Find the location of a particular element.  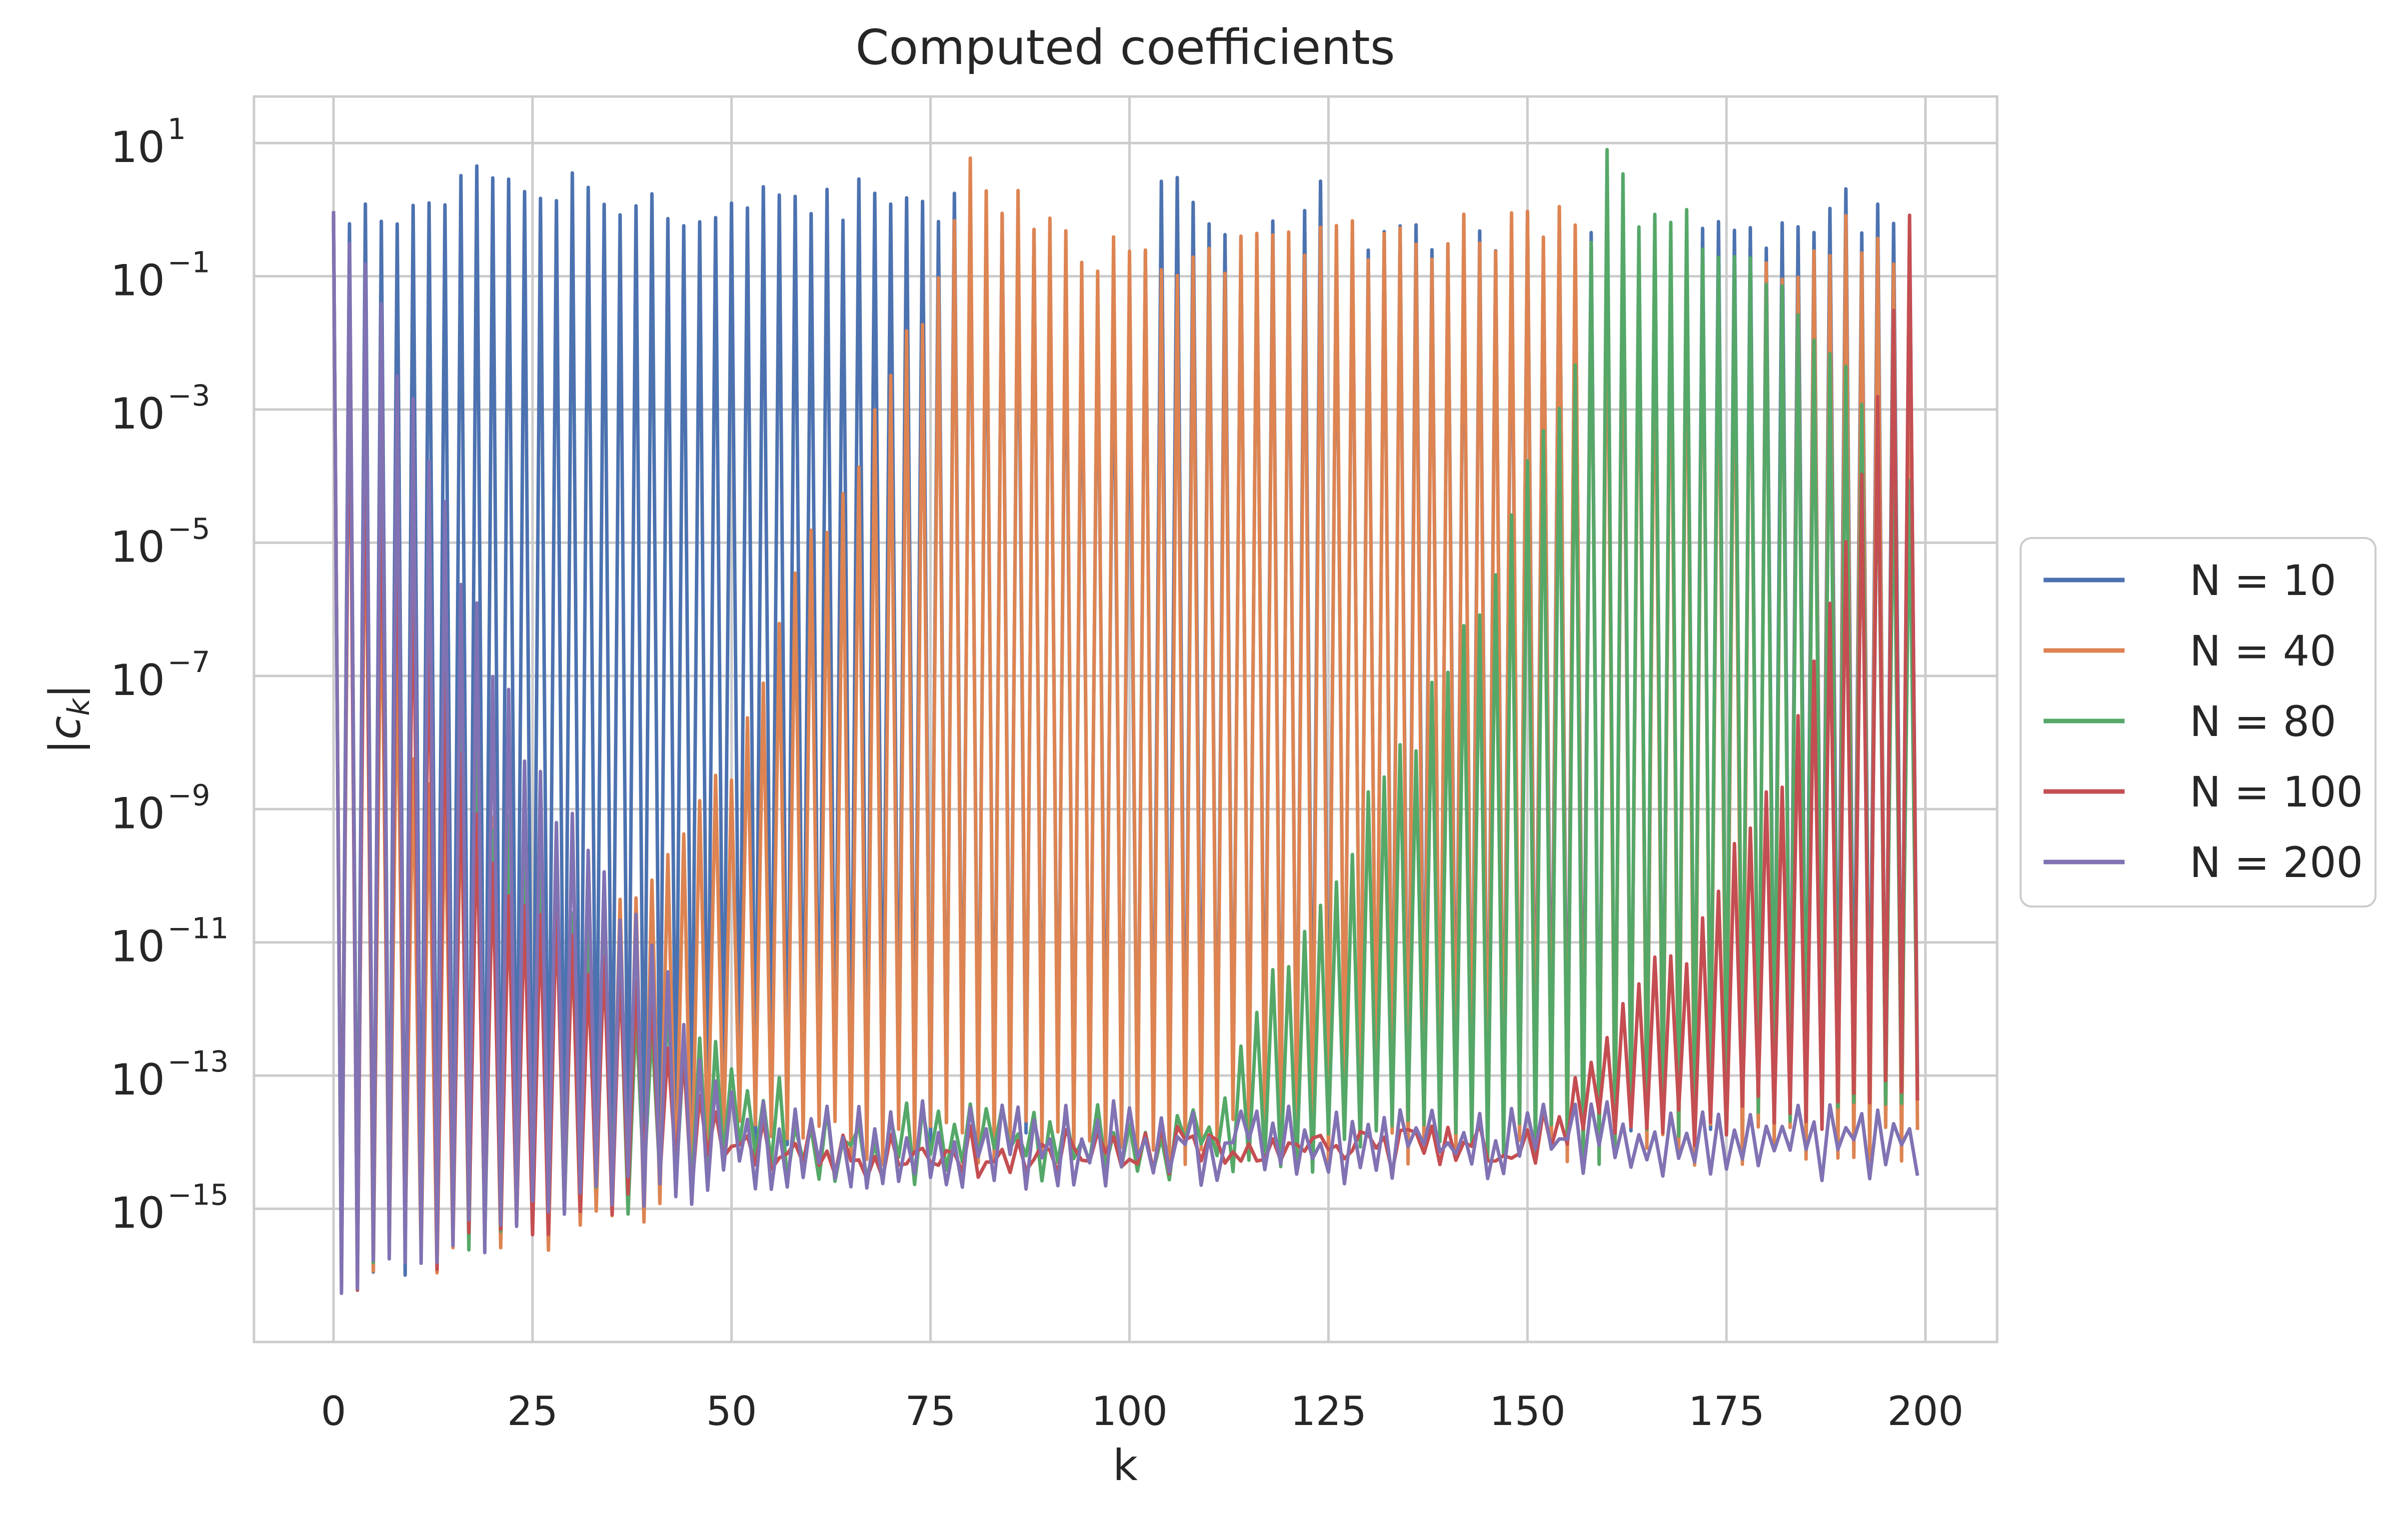

y-tick-exponent: −13 is located at coordinates (197, 1061).